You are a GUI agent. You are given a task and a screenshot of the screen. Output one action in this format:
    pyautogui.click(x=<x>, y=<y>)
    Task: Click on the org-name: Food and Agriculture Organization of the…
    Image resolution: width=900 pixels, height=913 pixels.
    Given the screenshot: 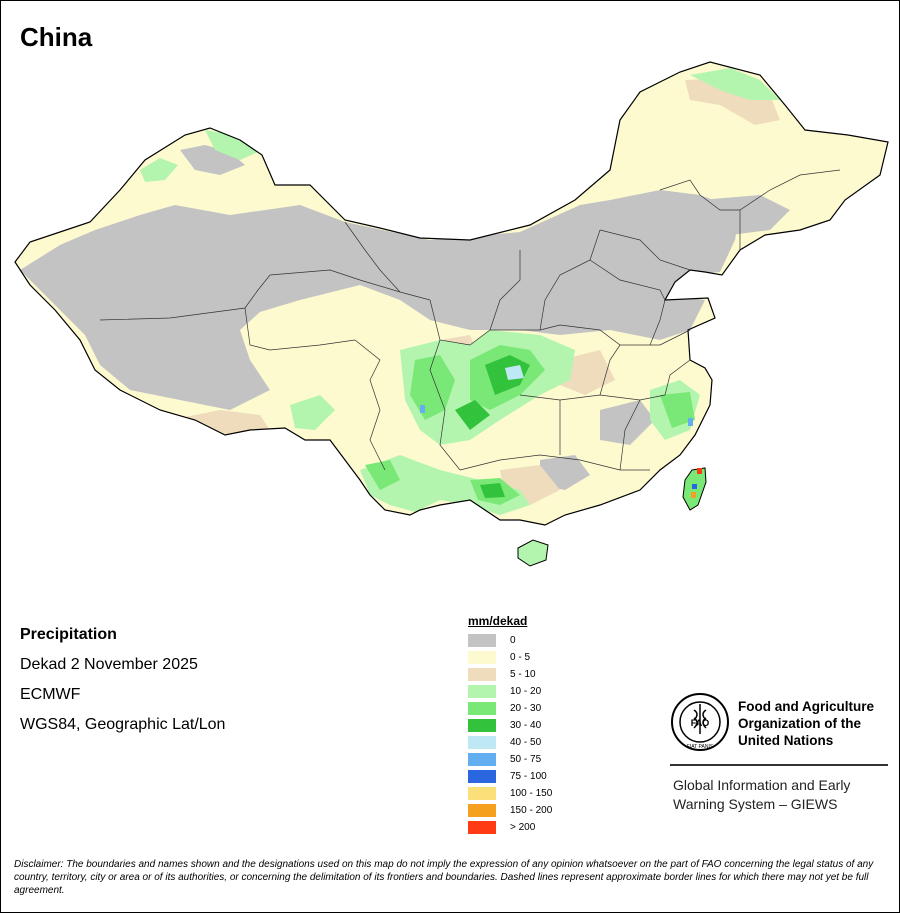 What is the action you would take?
    pyautogui.click(x=806, y=723)
    